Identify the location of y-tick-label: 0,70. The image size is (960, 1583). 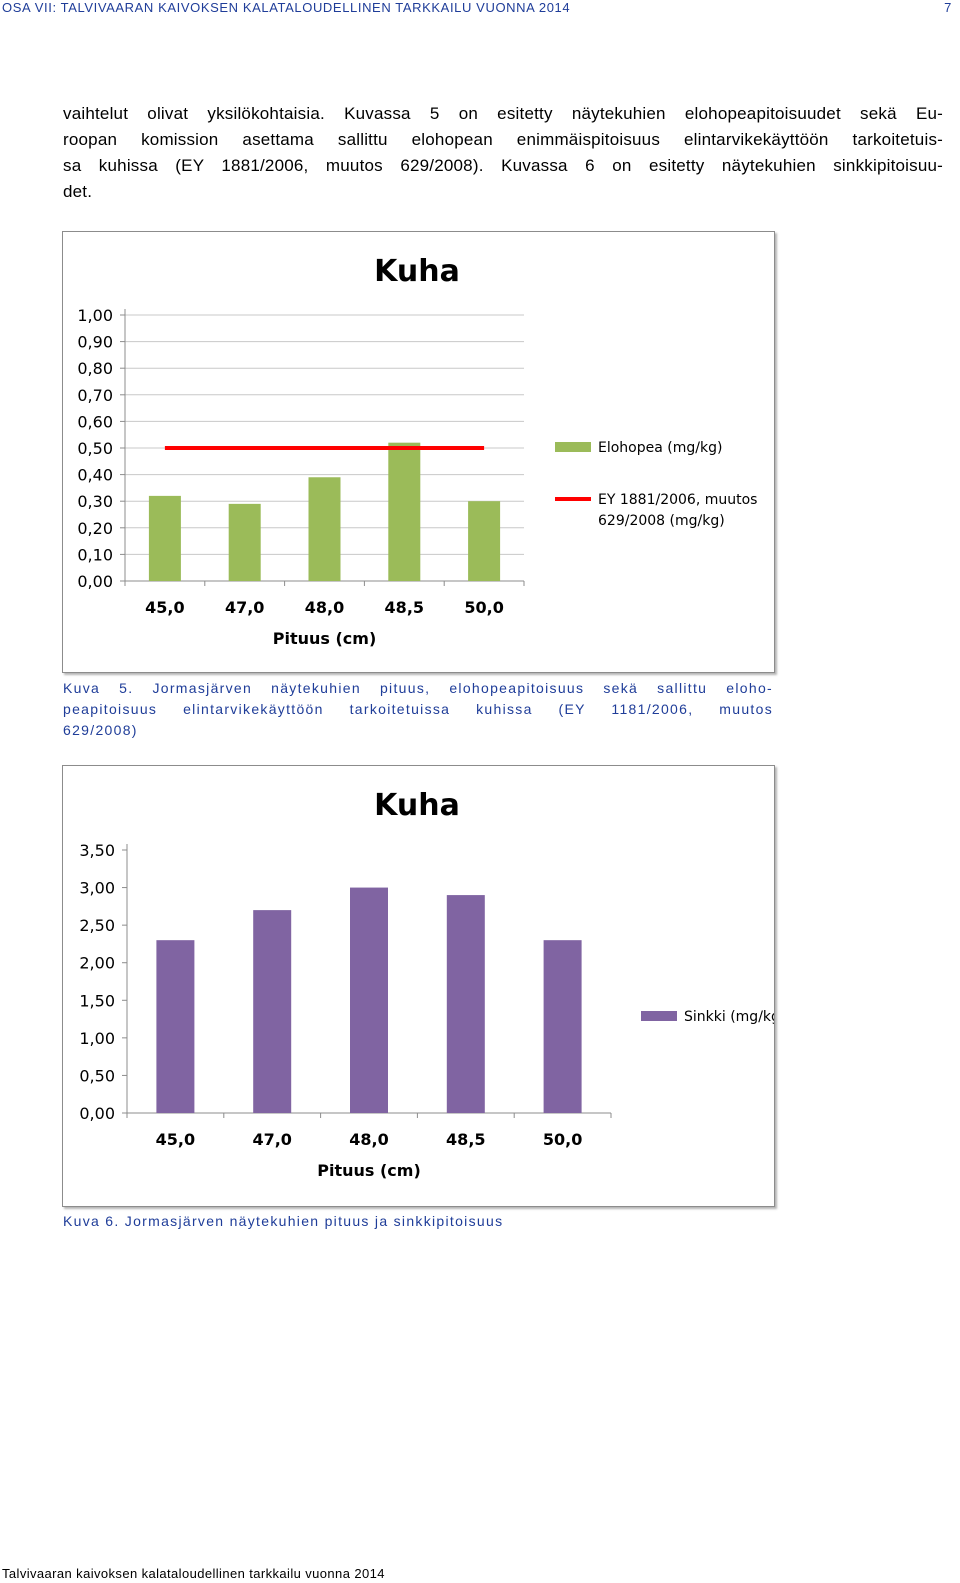
(95, 395).